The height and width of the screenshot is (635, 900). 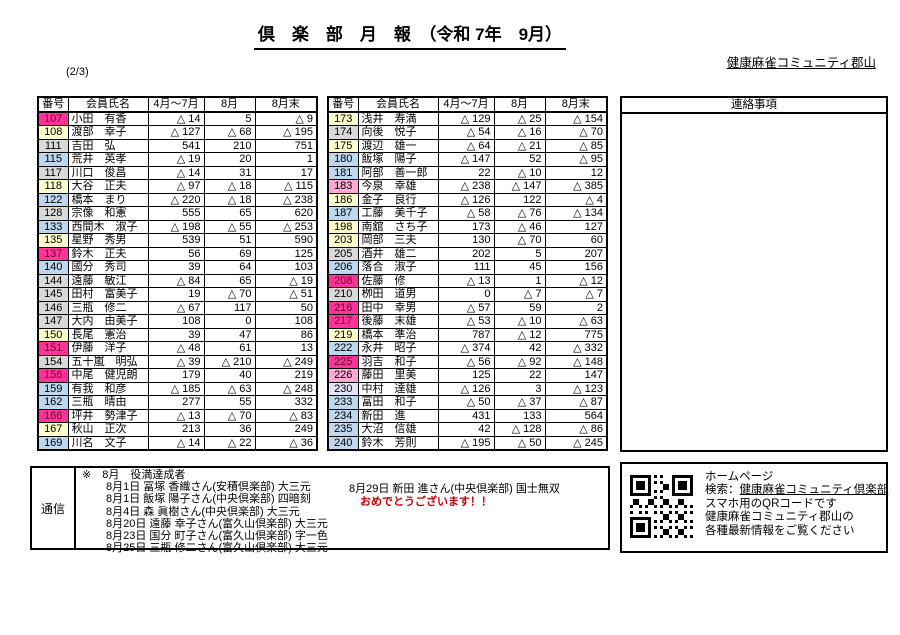 What do you see at coordinates (343, 104) in the screenshot?
I see `col-header-number: 番号` at bounding box center [343, 104].